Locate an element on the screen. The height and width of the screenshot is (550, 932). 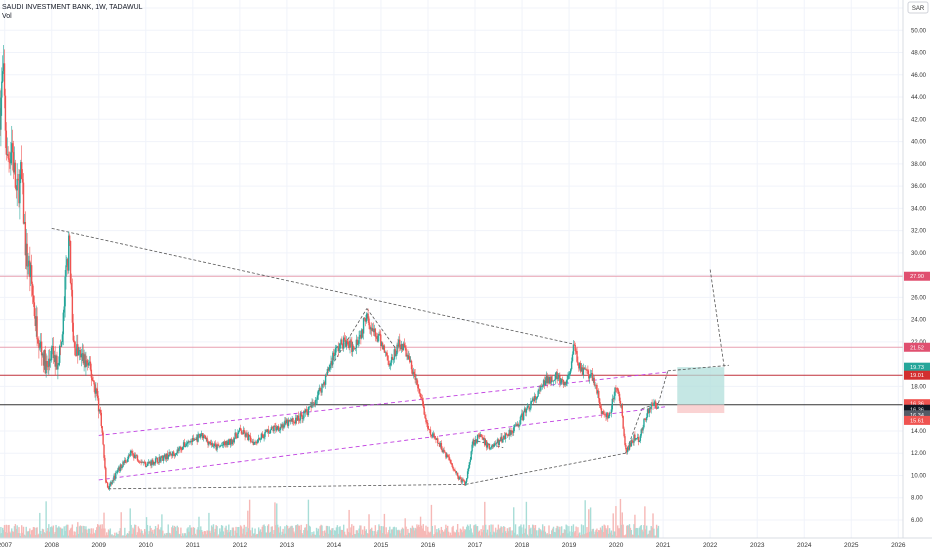
stop-zone is located at coordinates (701, 409).